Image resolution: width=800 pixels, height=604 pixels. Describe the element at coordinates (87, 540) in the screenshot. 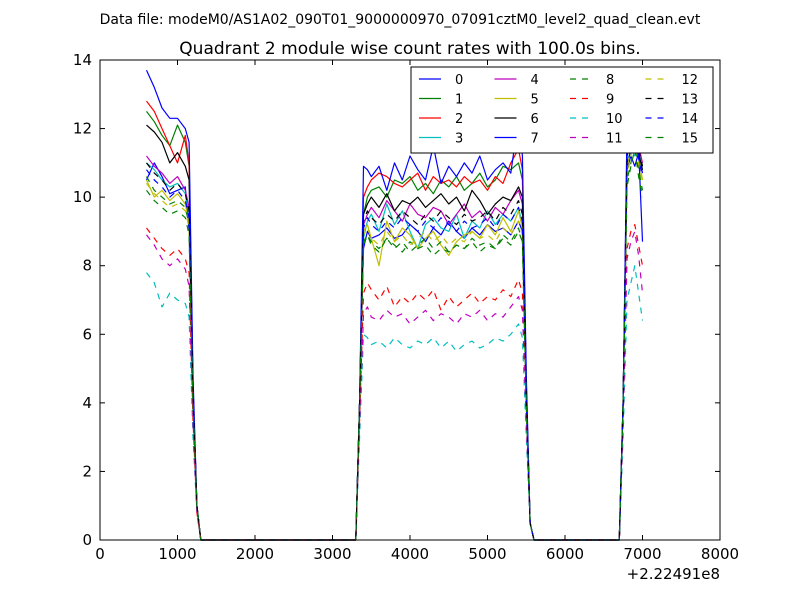

I see `y-tick-label: 0` at that location.